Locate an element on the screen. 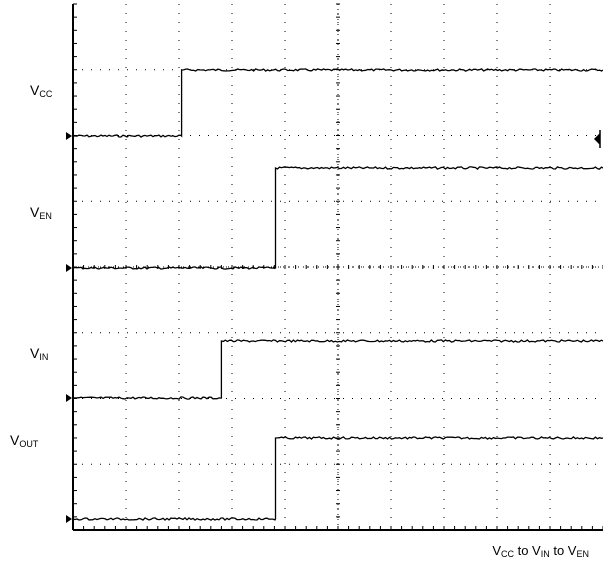  label-vout: VOUT is located at coordinates (24, 440).